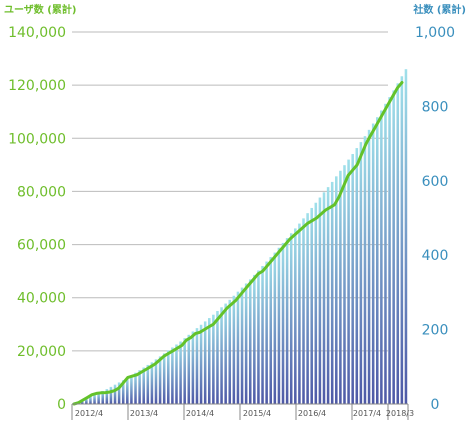 The height and width of the screenshot is (424, 469). Describe the element at coordinates (435, 182) in the screenshot. I see `right-tick-label: 600` at that location.